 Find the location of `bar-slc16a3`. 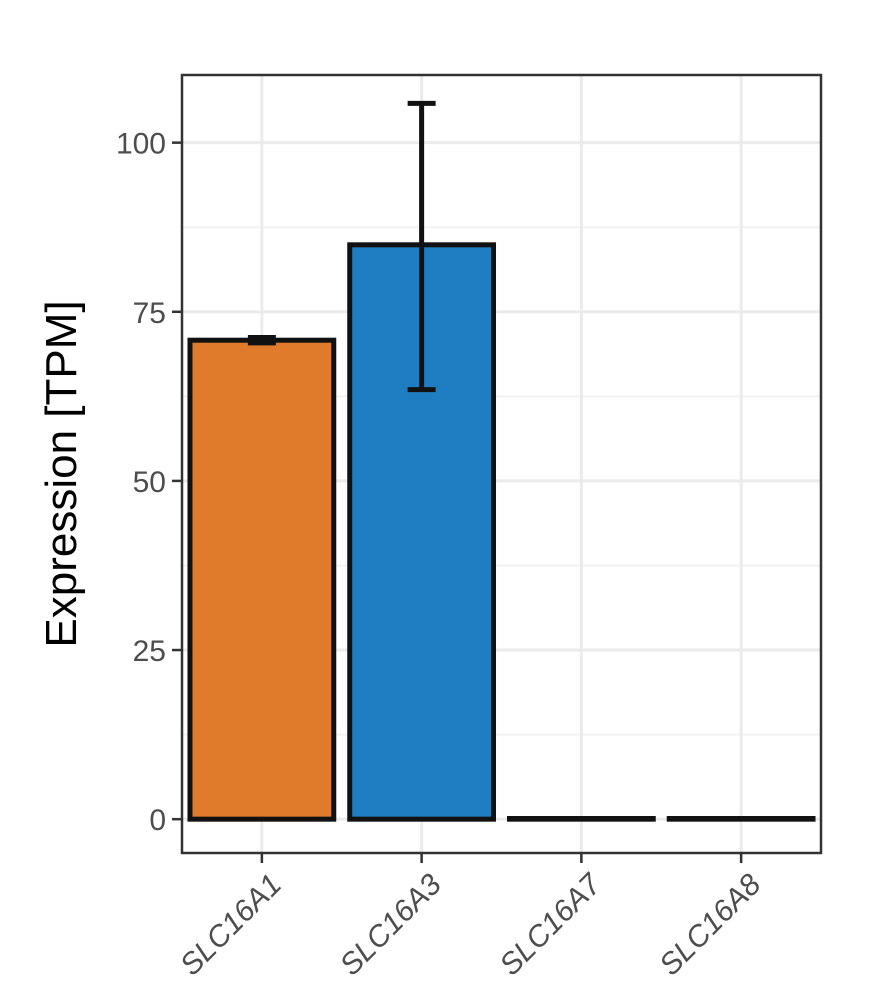

bar-slc16a3 is located at coordinates (422, 532).